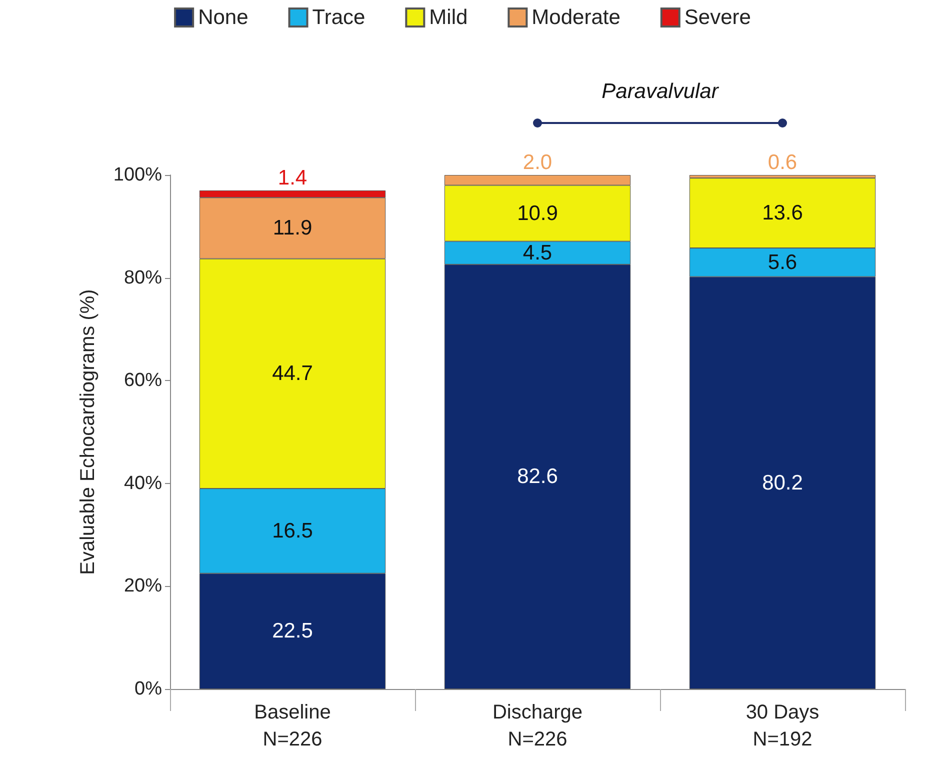  Describe the element at coordinates (339, 17) in the screenshot. I see `legend-label: Trace` at that location.